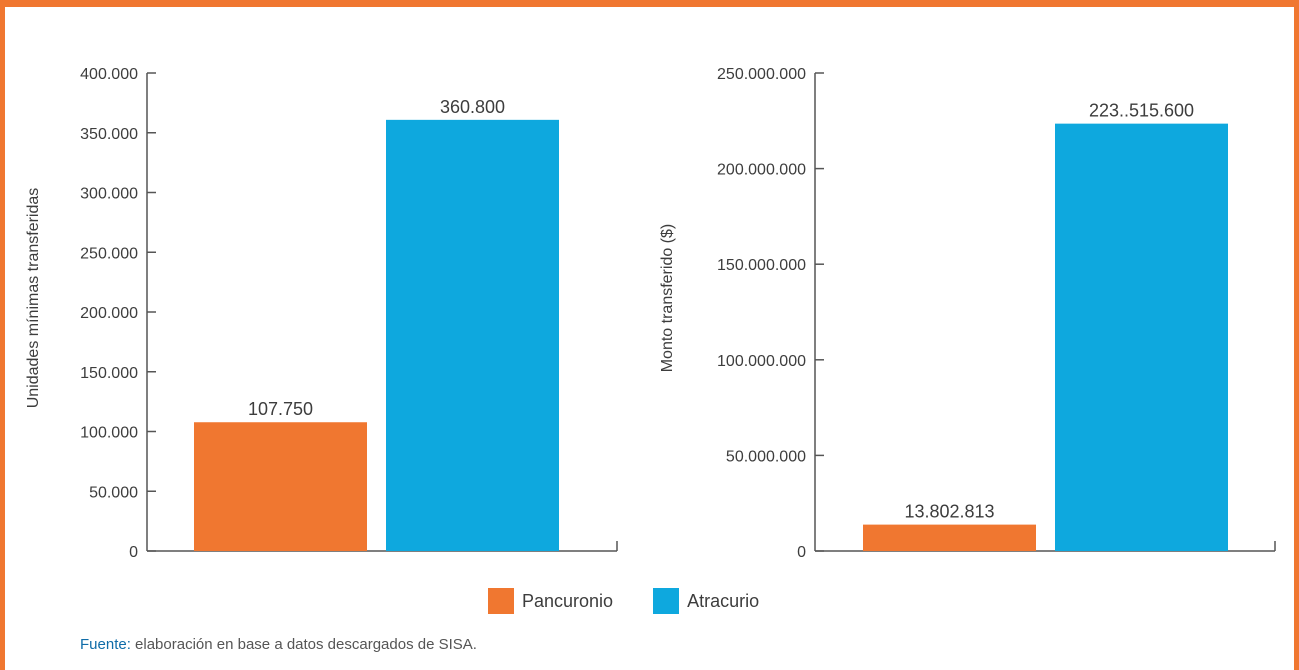  Describe the element at coordinates (472, 107) in the screenshot. I see `data-label-atracurio: 360.800` at that location.